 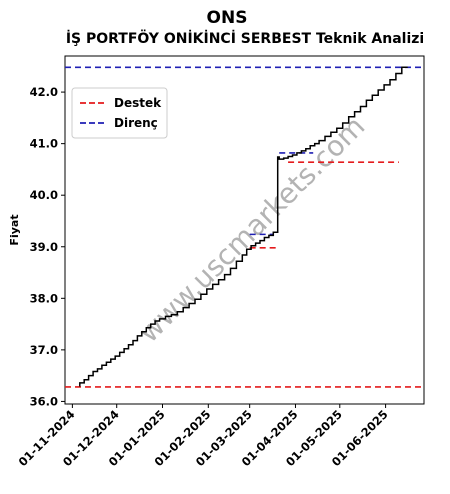 I want to click on legend-label: Destek, so click(x=138, y=103).